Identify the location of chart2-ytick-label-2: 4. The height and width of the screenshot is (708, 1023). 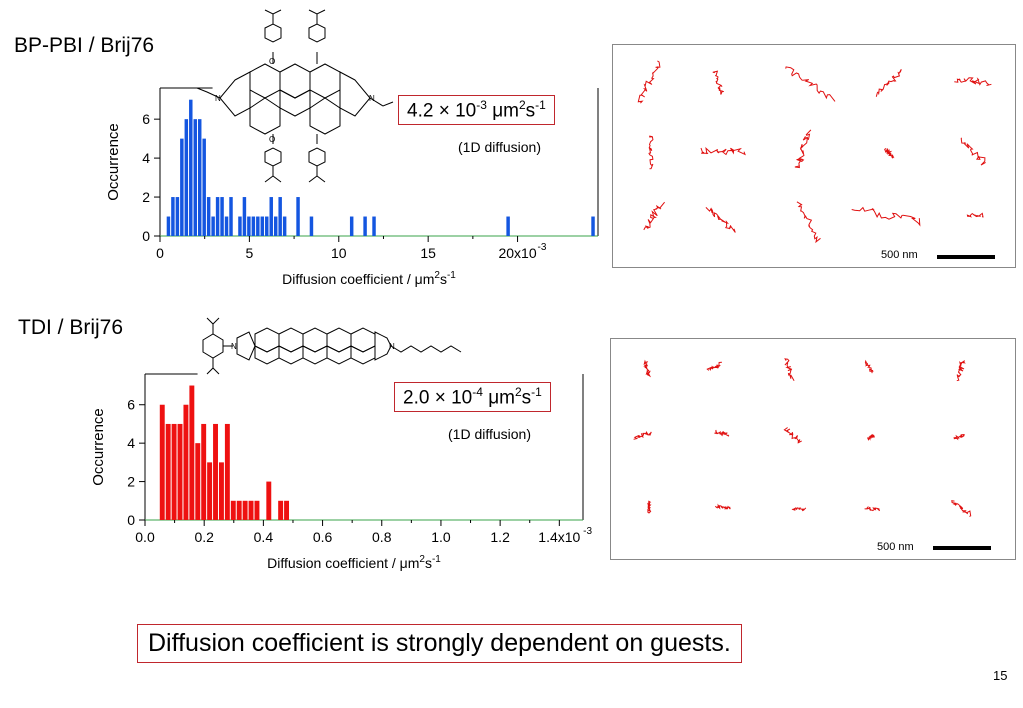
(131, 443).